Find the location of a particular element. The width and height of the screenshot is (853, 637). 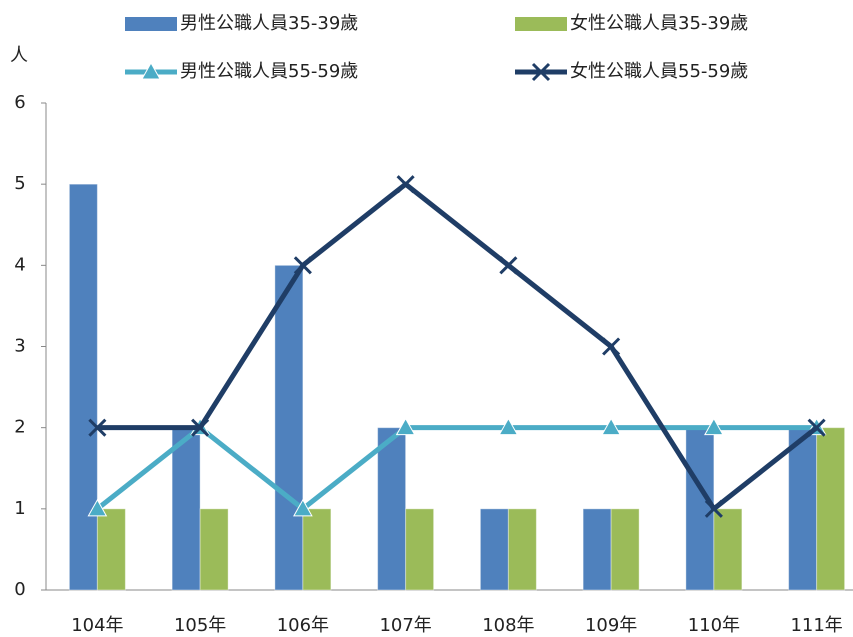

y-tick-label: 2 is located at coordinates (19, 427).